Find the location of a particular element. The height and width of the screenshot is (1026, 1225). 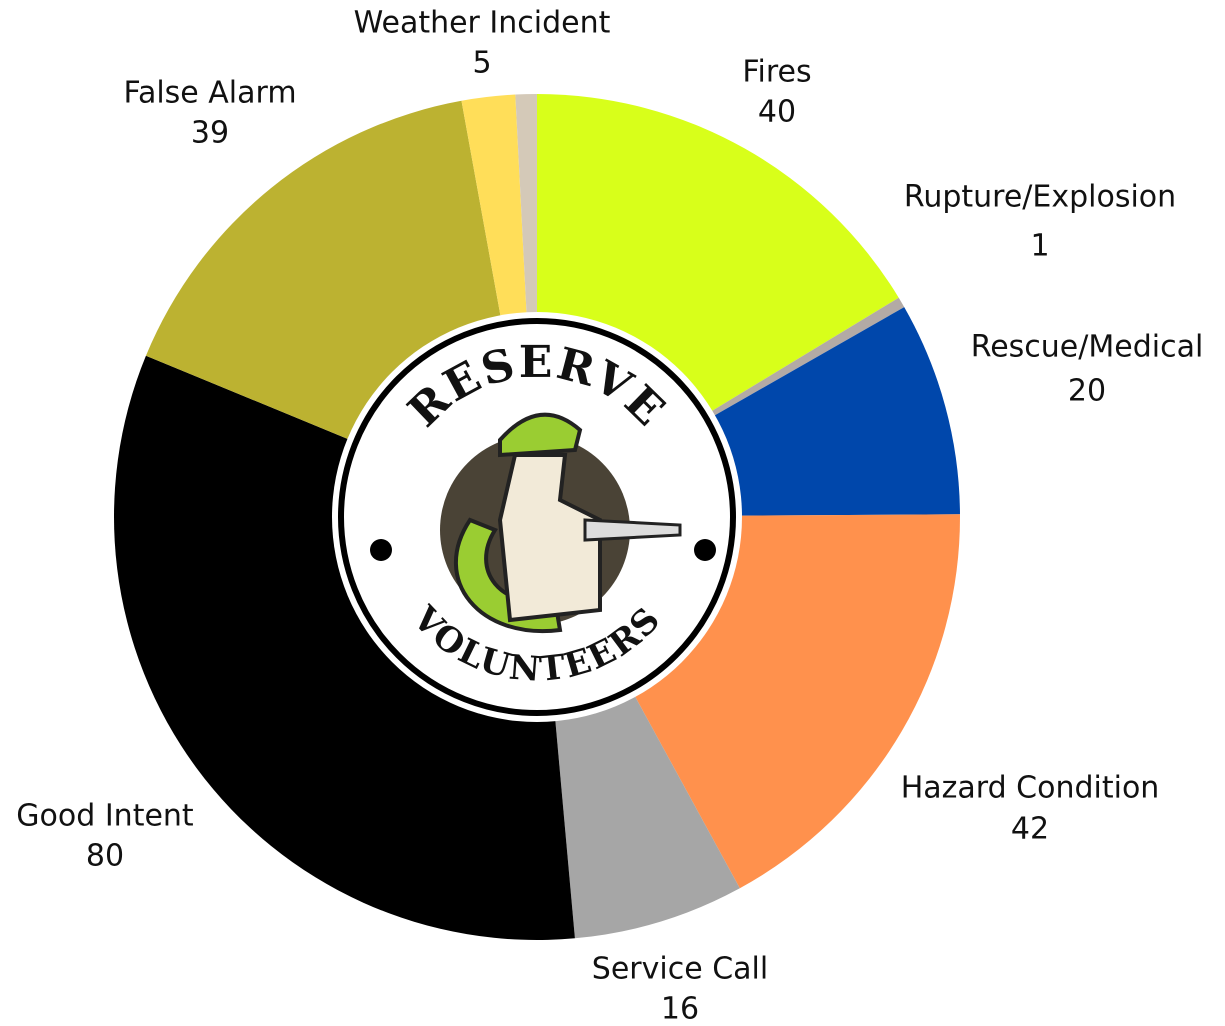

slice-label: Rescue/Medical is located at coordinates (1087, 347).